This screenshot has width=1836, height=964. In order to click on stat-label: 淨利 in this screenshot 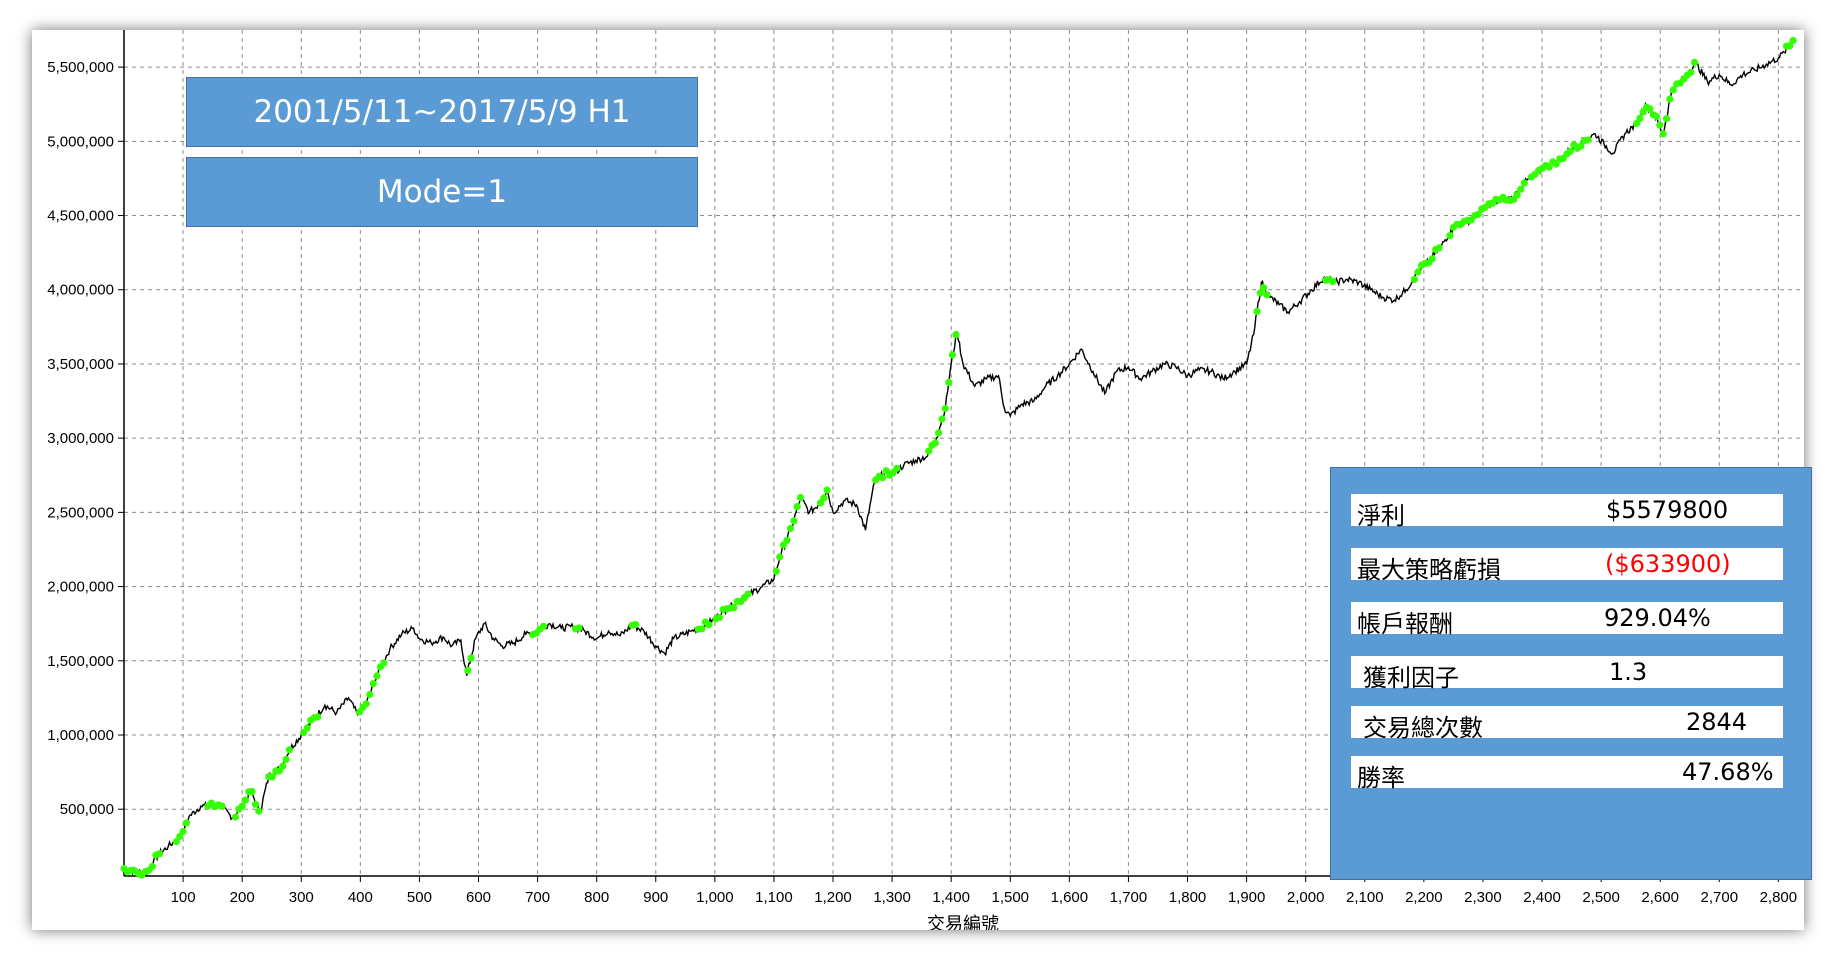, I will do `click(1381, 516)`.